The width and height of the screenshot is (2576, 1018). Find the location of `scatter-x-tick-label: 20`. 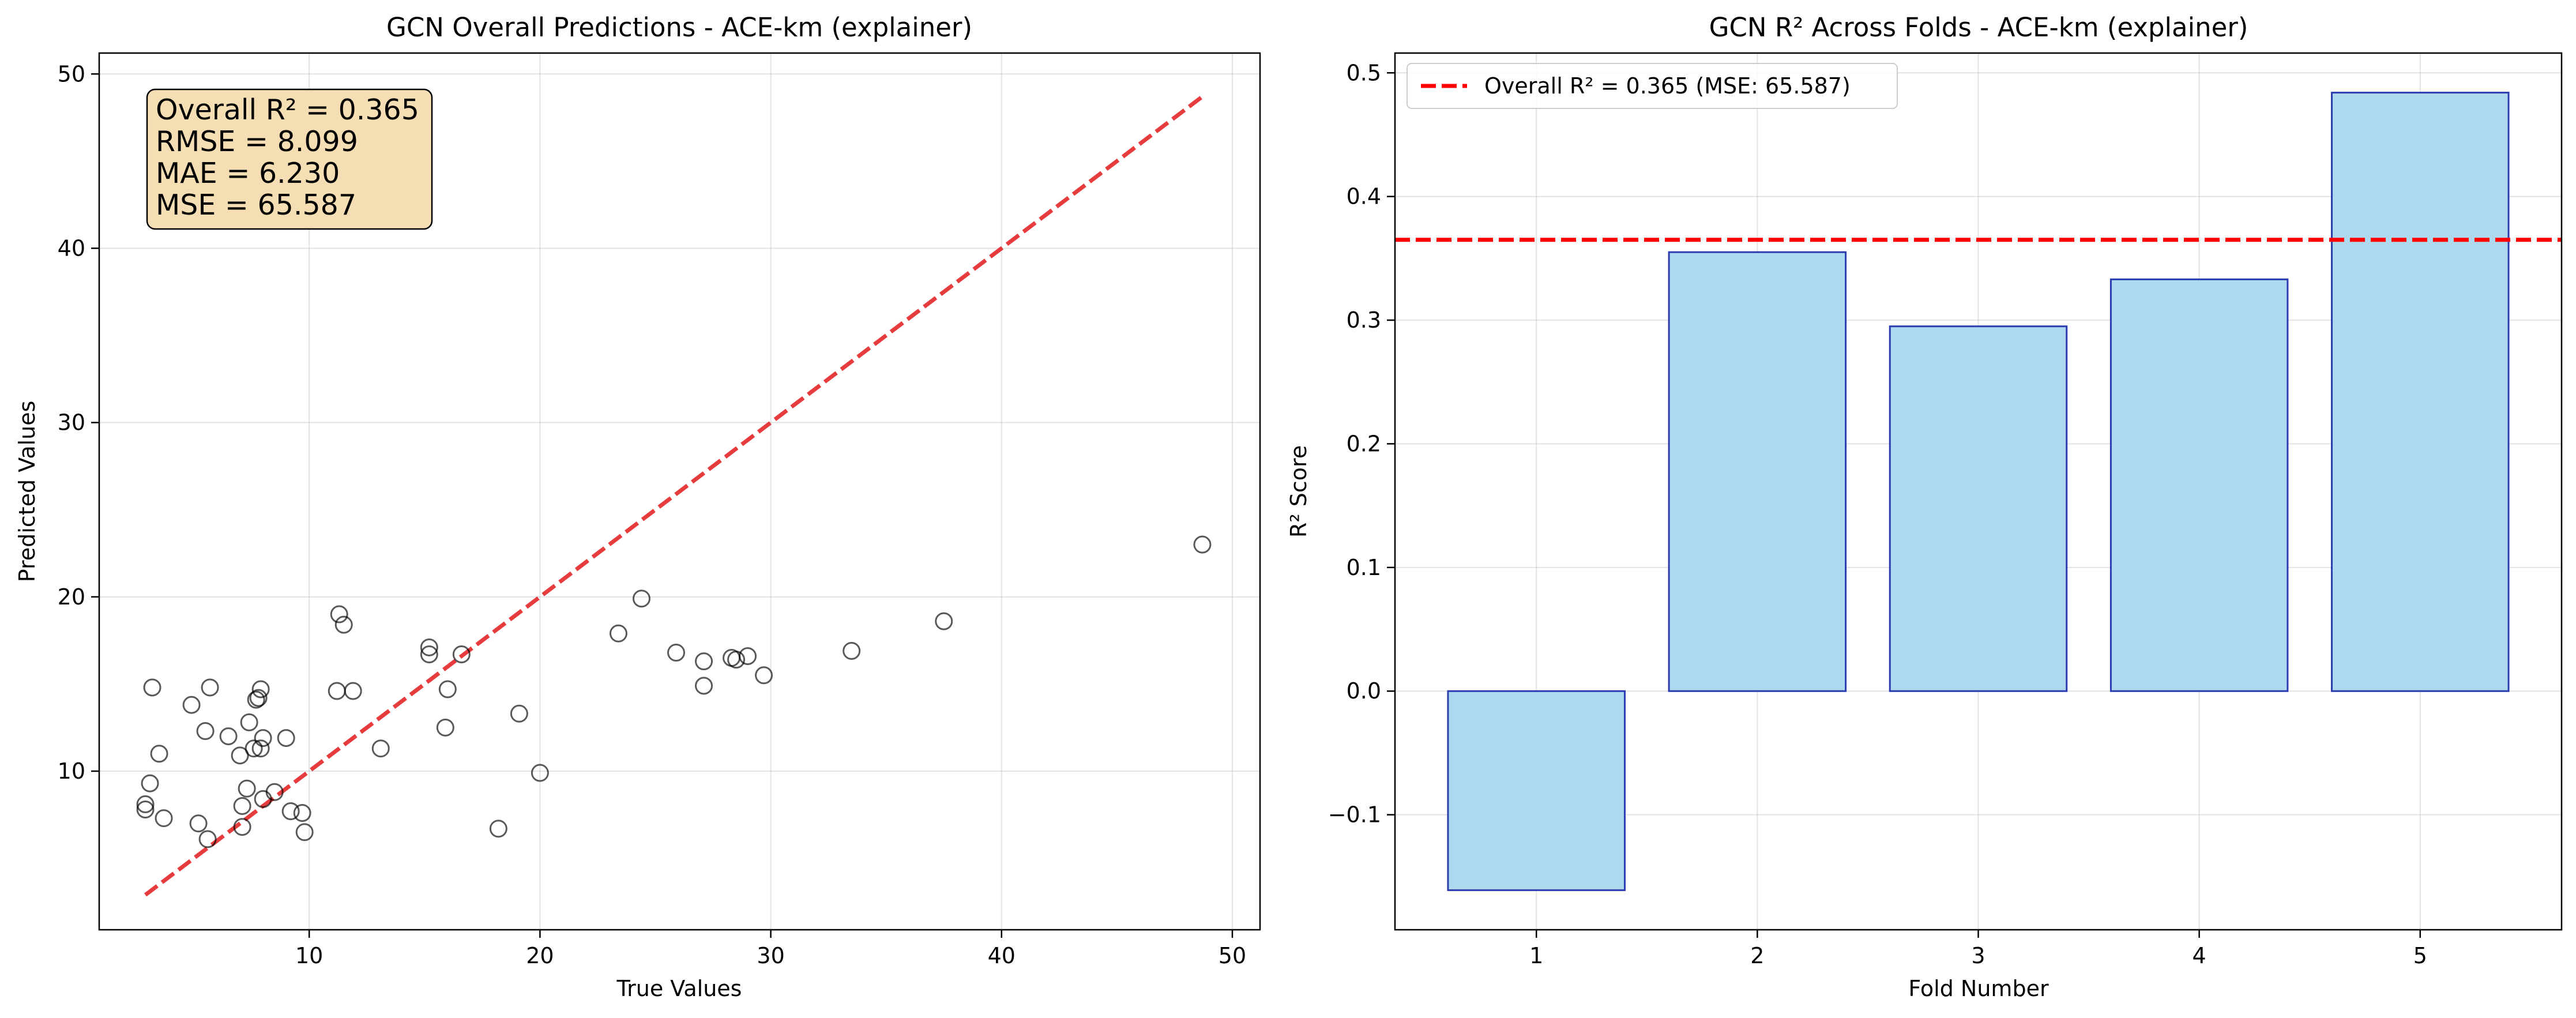

scatter-x-tick-label: 20 is located at coordinates (540, 955).